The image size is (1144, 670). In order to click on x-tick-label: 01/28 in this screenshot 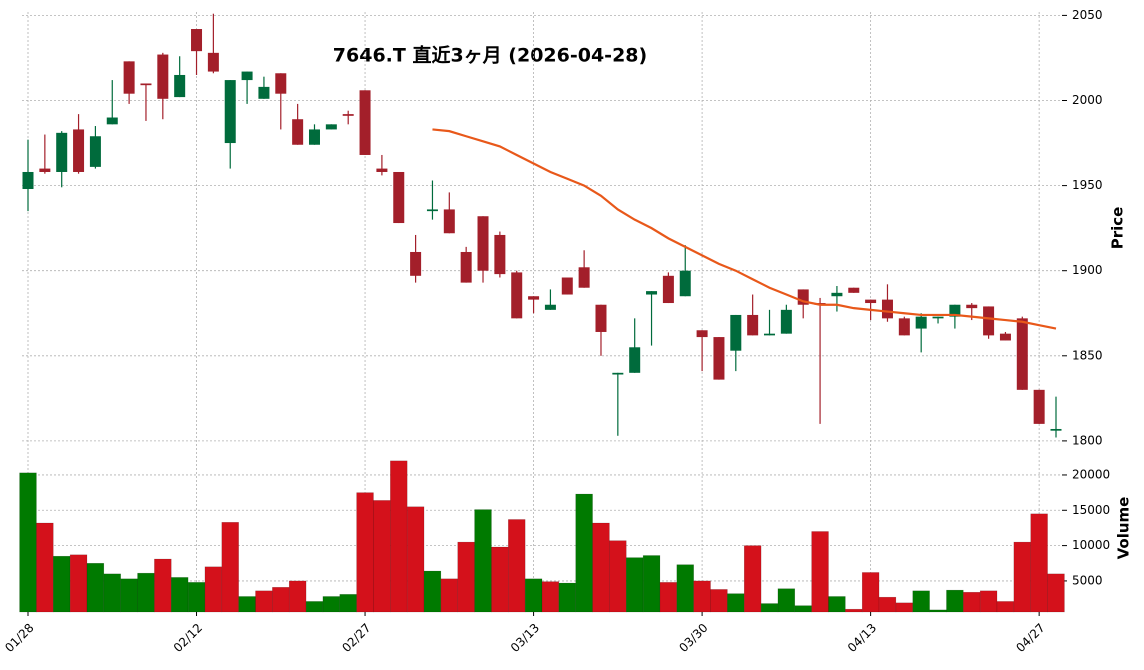, I will do `click(19, 638)`.